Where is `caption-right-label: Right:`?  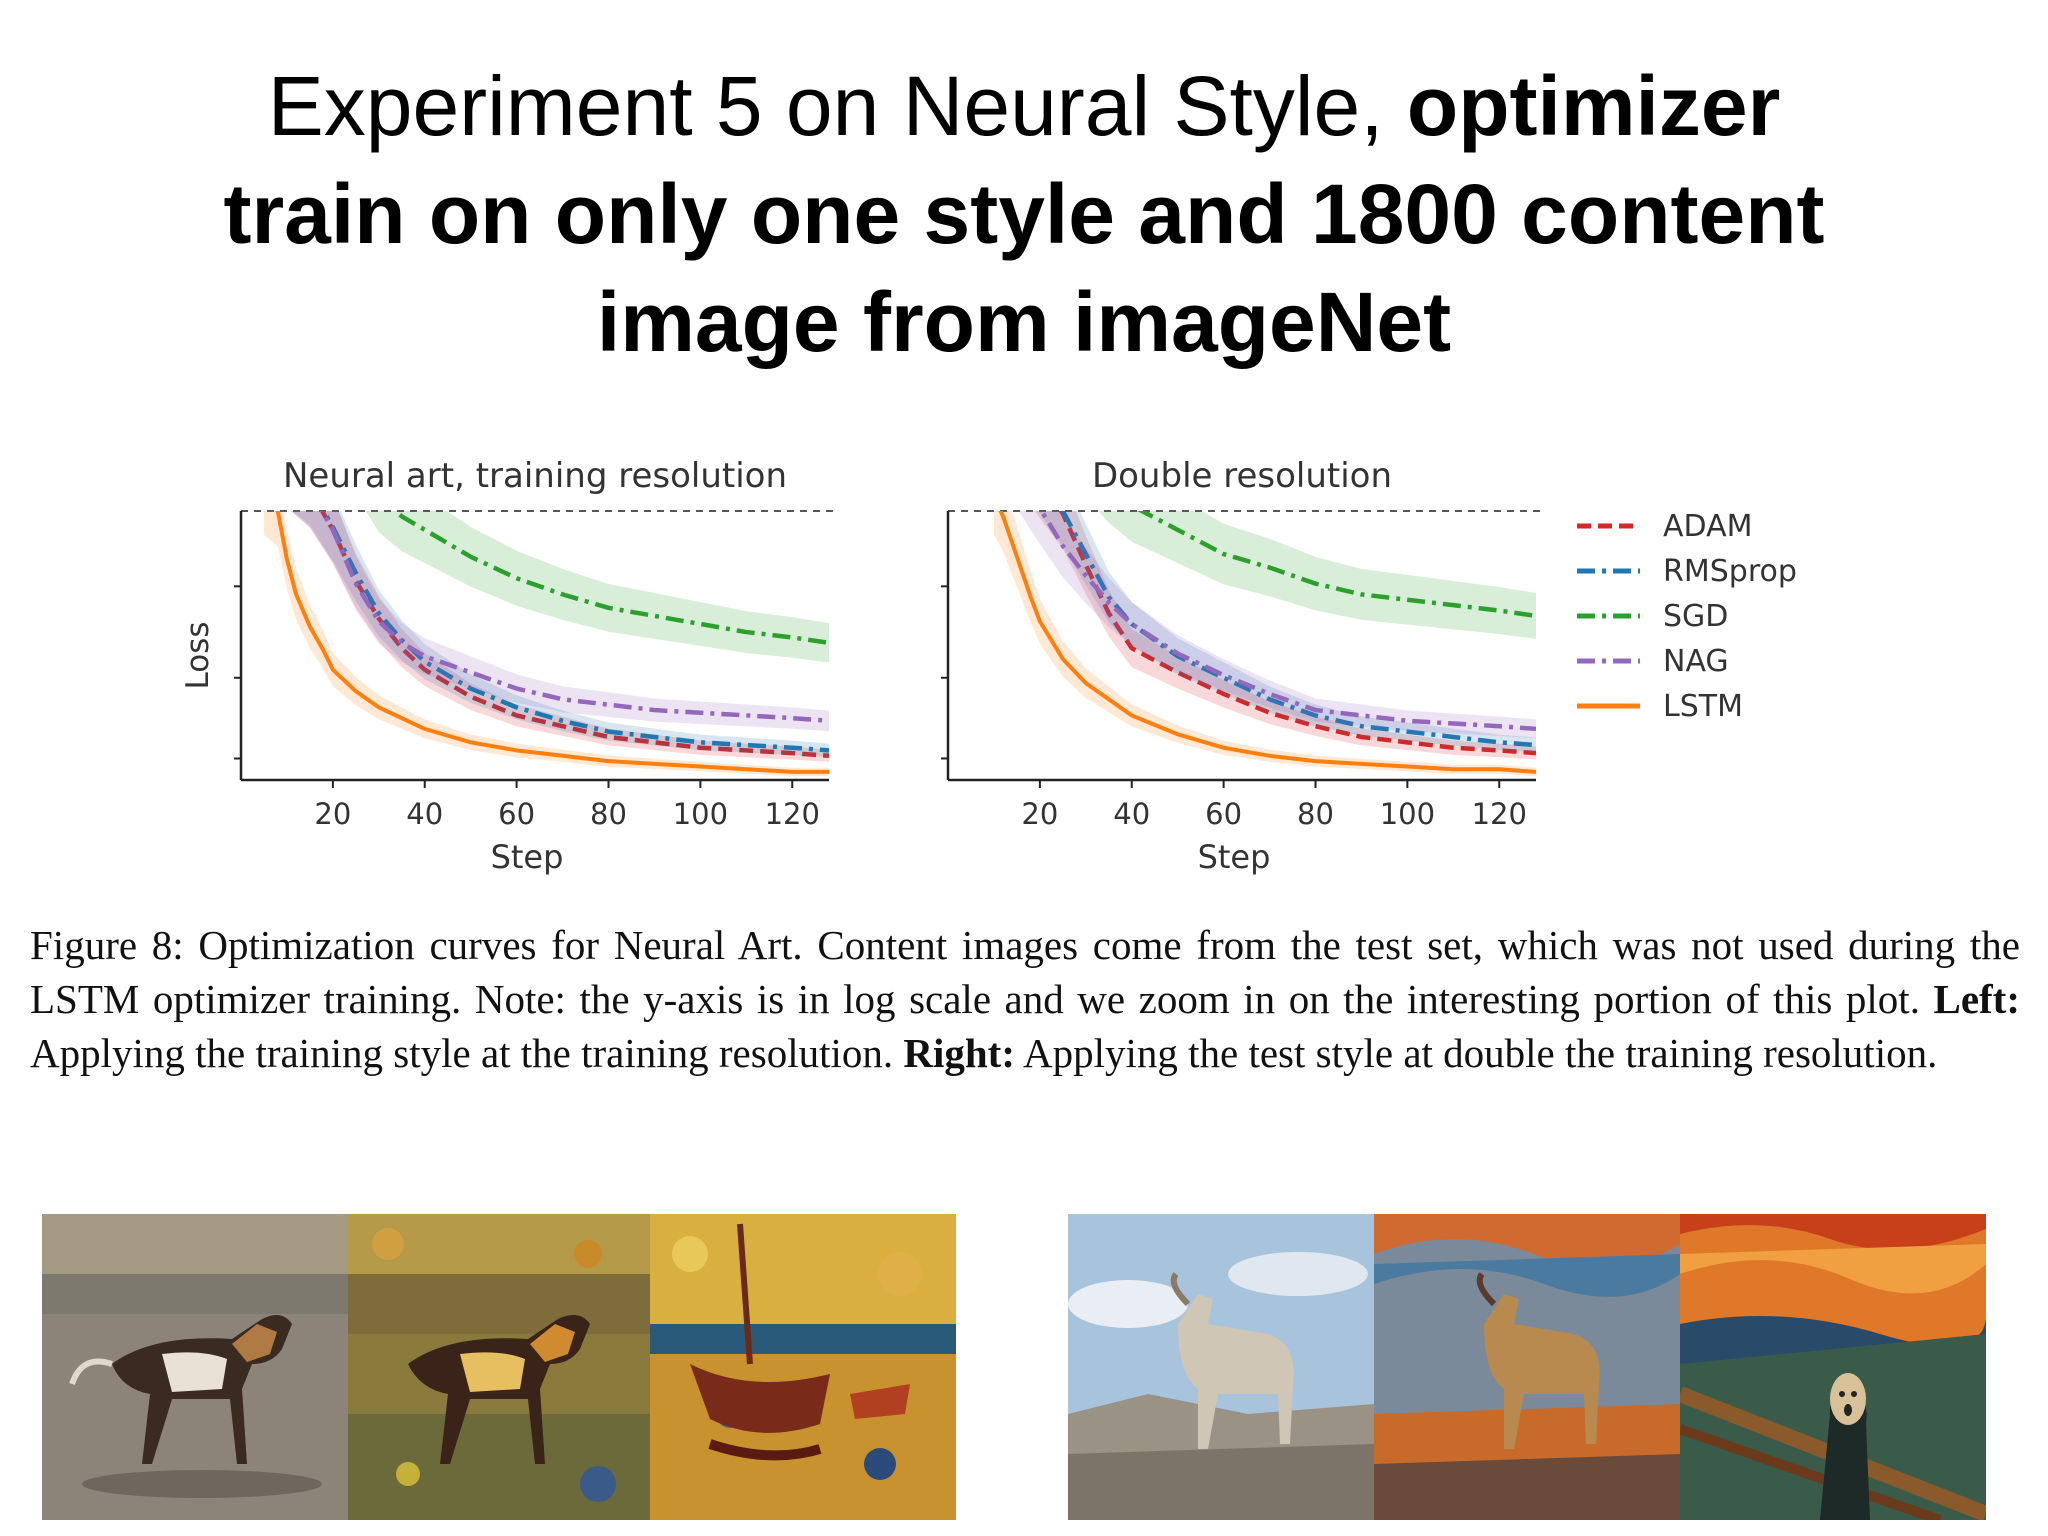
caption-right-label: Right: is located at coordinates (959, 1053).